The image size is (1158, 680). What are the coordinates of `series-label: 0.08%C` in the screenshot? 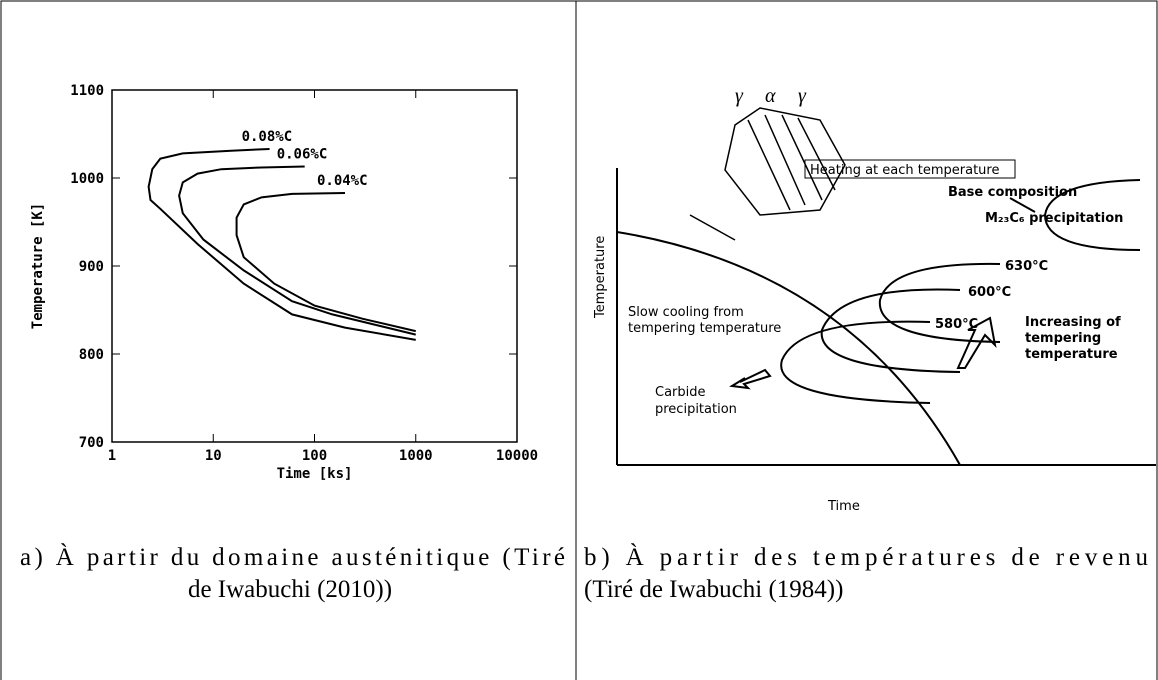 It's located at (267, 137).